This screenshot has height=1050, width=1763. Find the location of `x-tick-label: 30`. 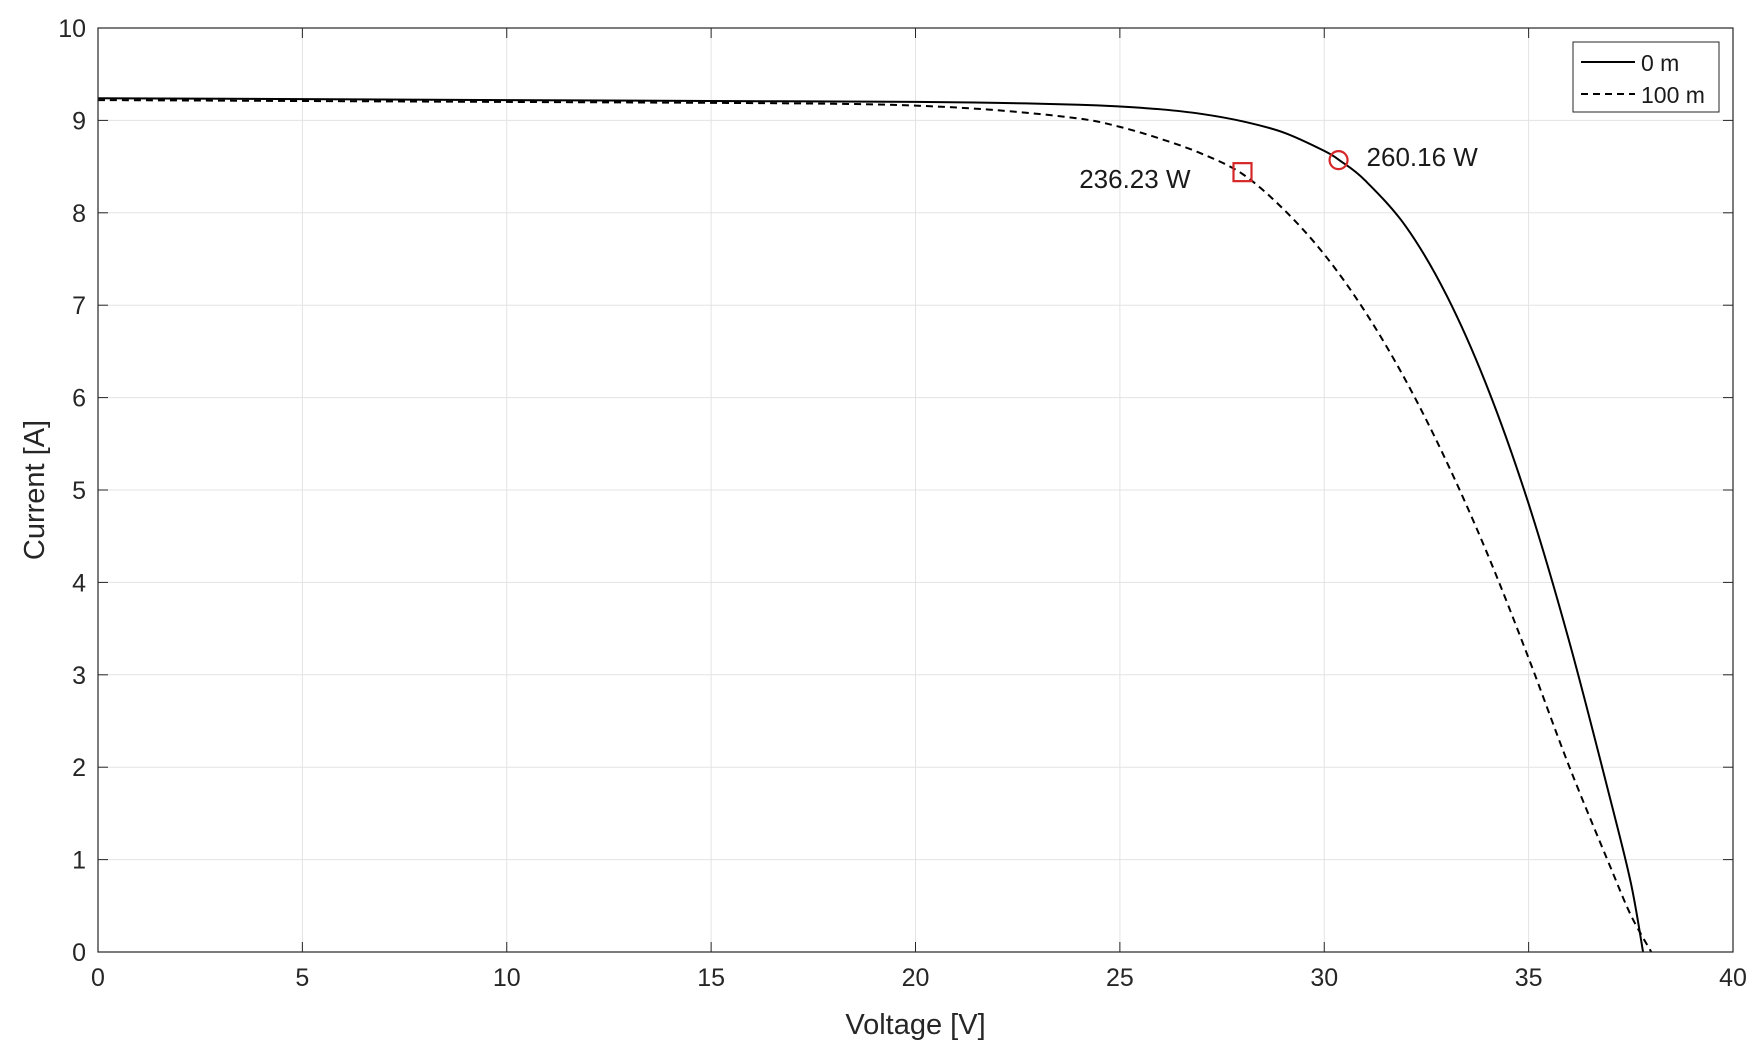

x-tick-label: 30 is located at coordinates (1324, 978).